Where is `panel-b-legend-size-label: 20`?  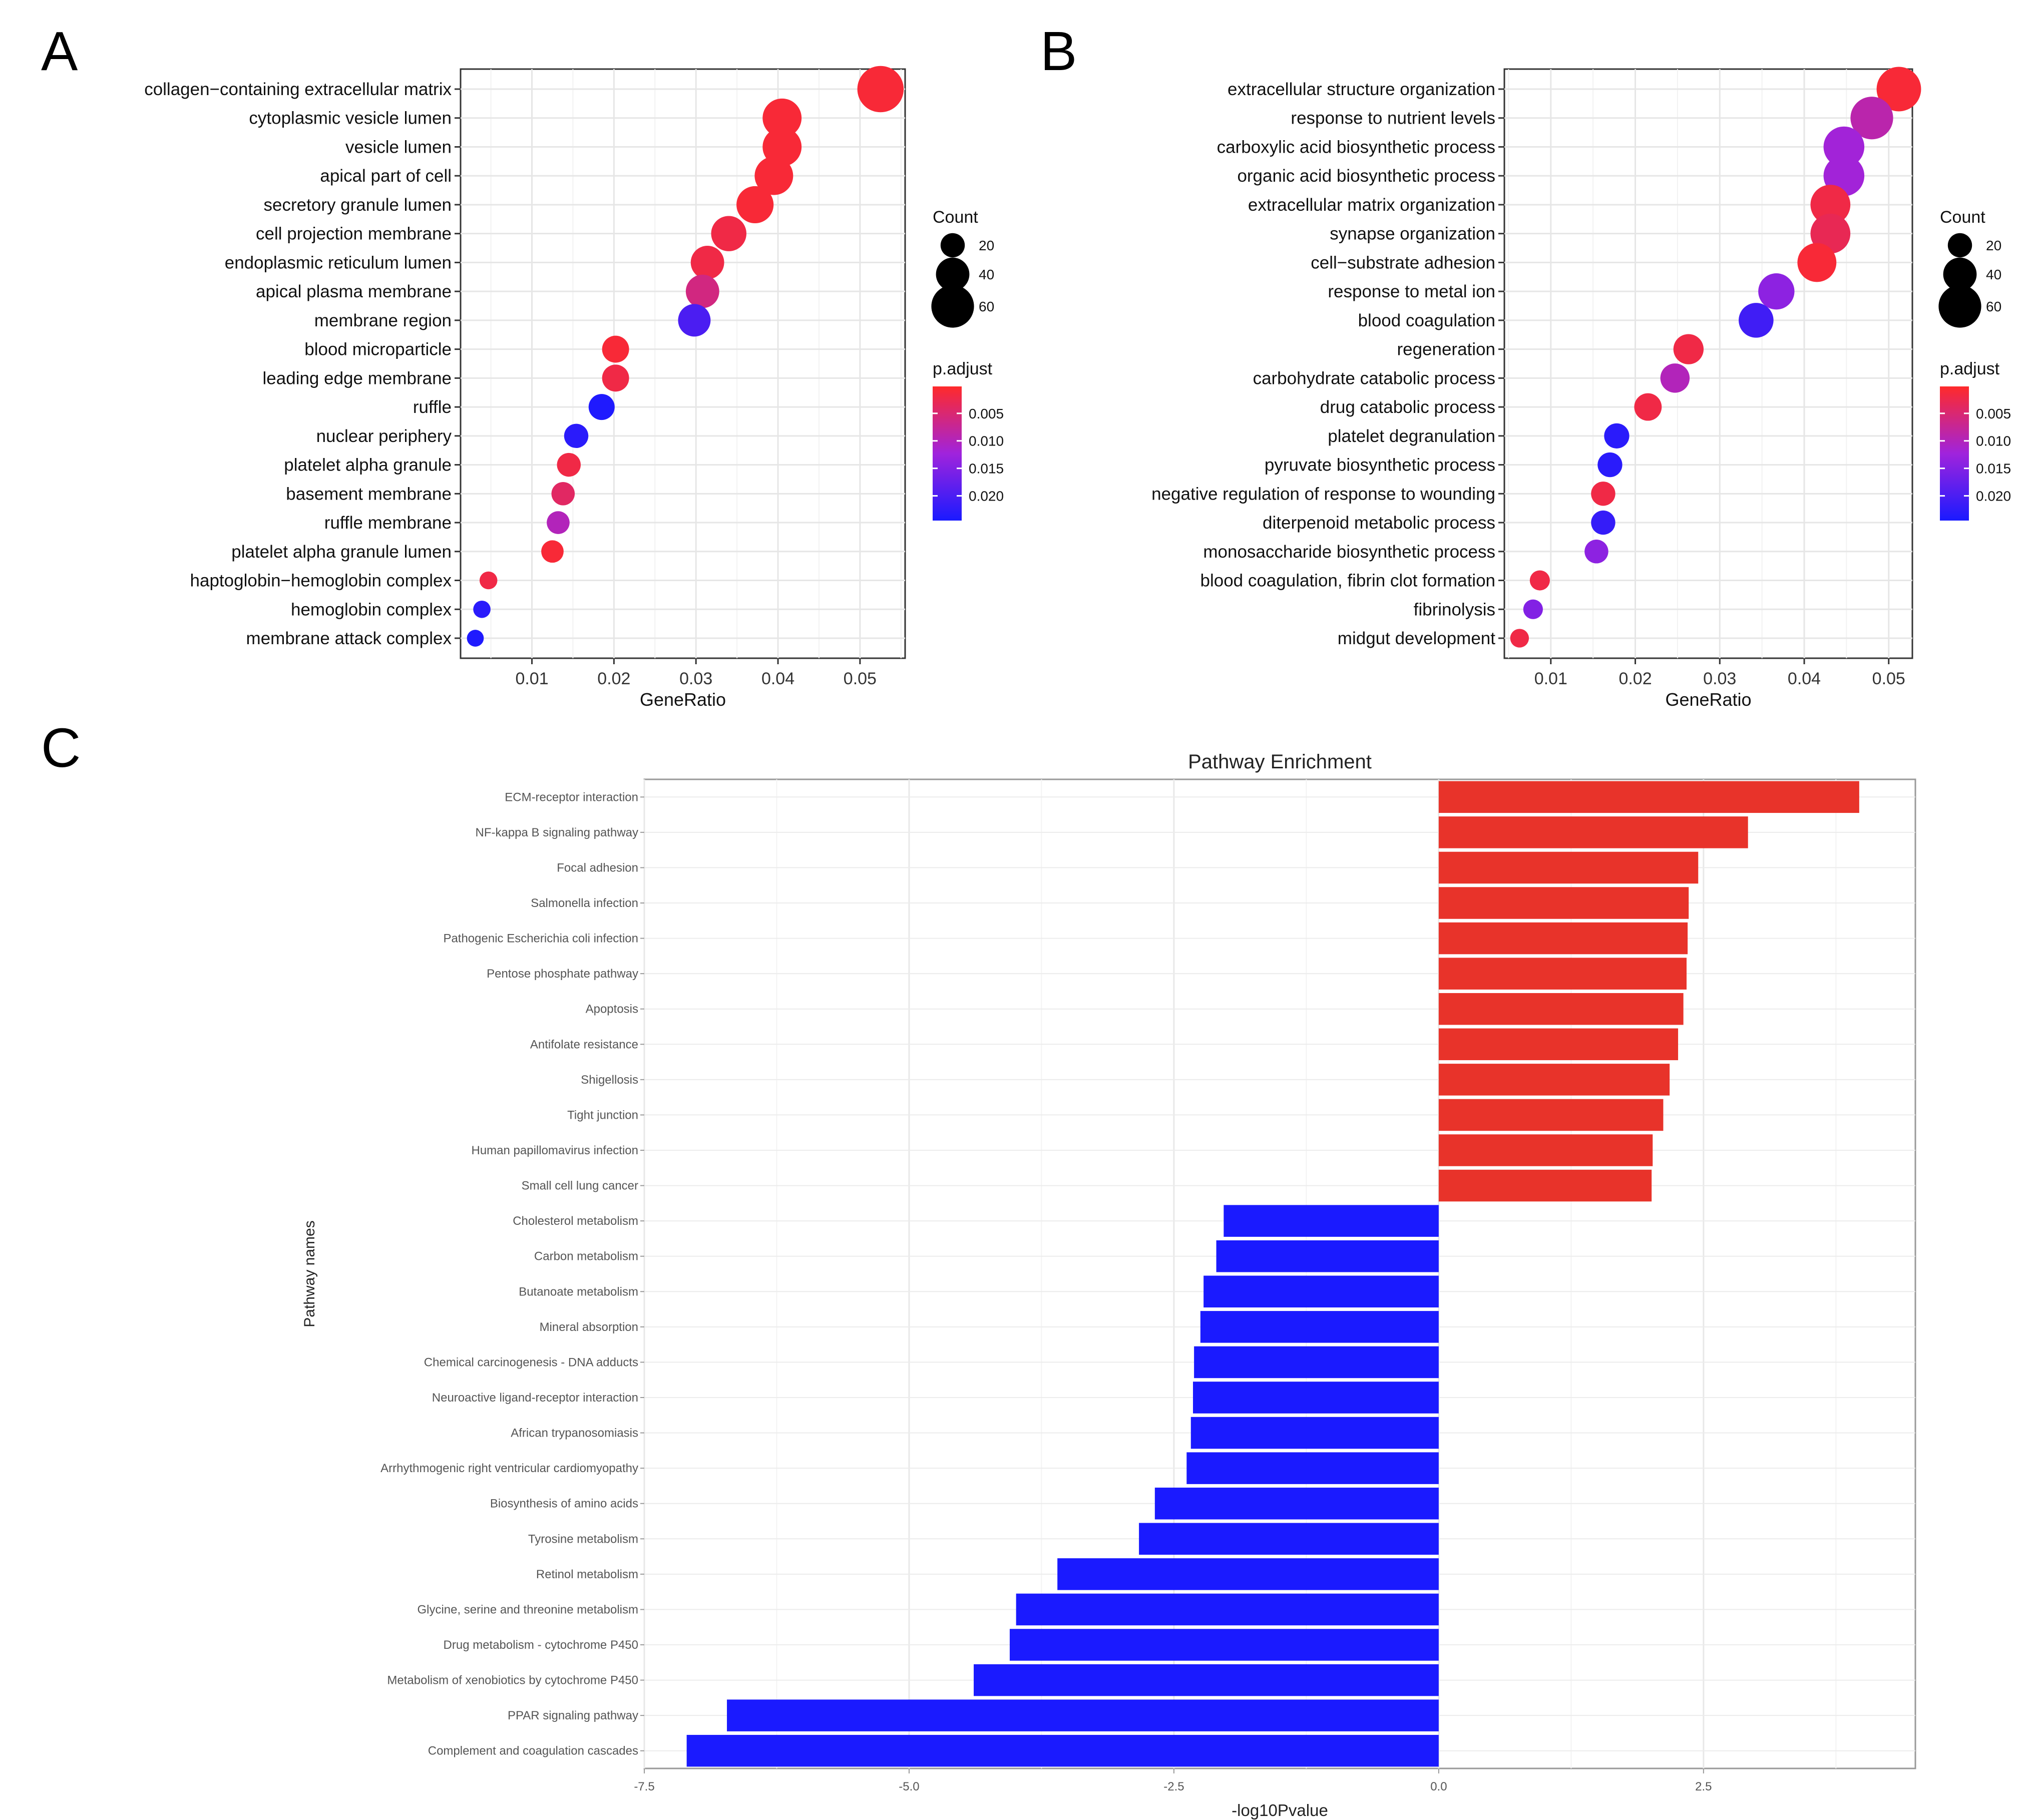 panel-b-legend-size-label: 20 is located at coordinates (1993, 245).